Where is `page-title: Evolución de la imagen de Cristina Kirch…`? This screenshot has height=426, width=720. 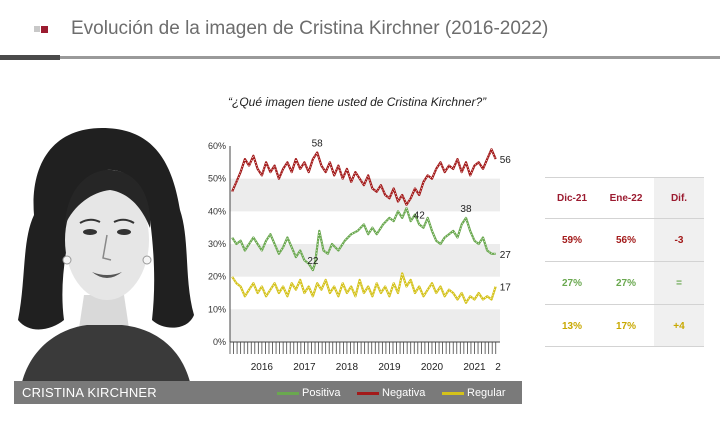 page-title: Evolución de la imagen de Cristina Kirch… is located at coordinates (310, 28).